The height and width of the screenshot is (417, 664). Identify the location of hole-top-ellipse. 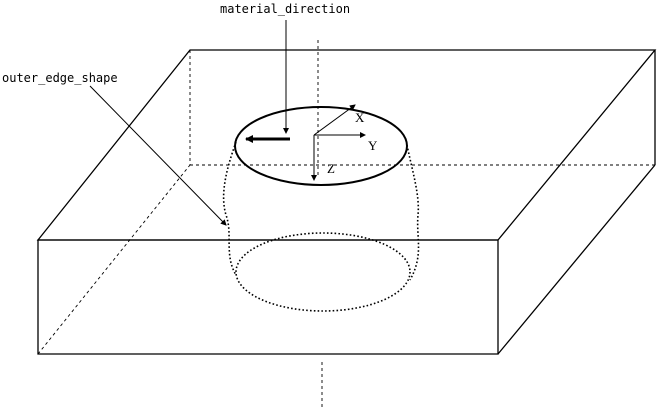
(321, 146).